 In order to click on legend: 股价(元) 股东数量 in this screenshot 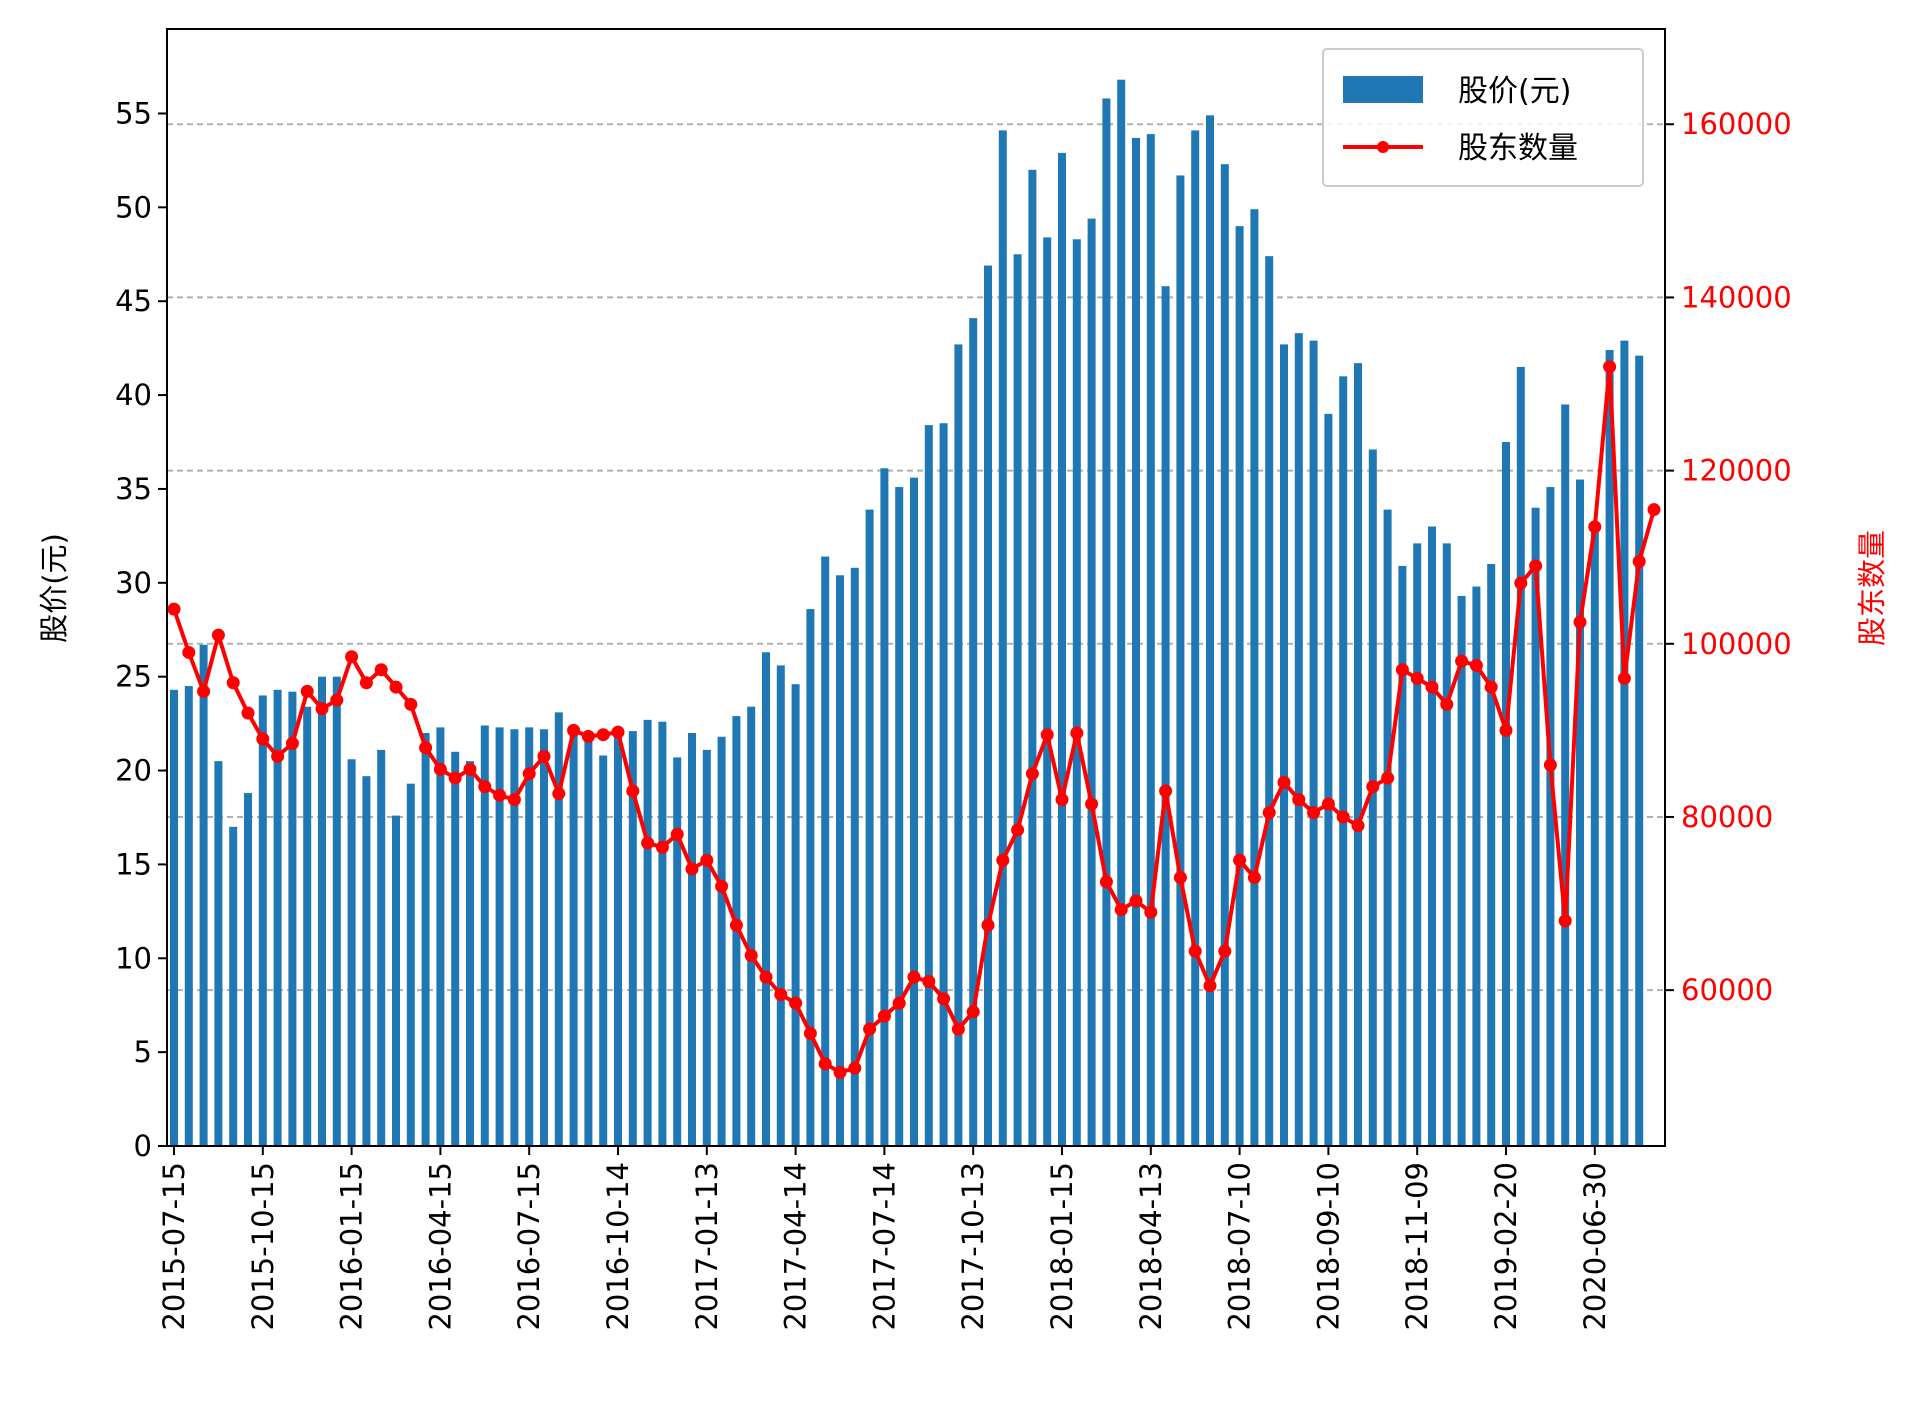, I will do `click(1483, 117)`.